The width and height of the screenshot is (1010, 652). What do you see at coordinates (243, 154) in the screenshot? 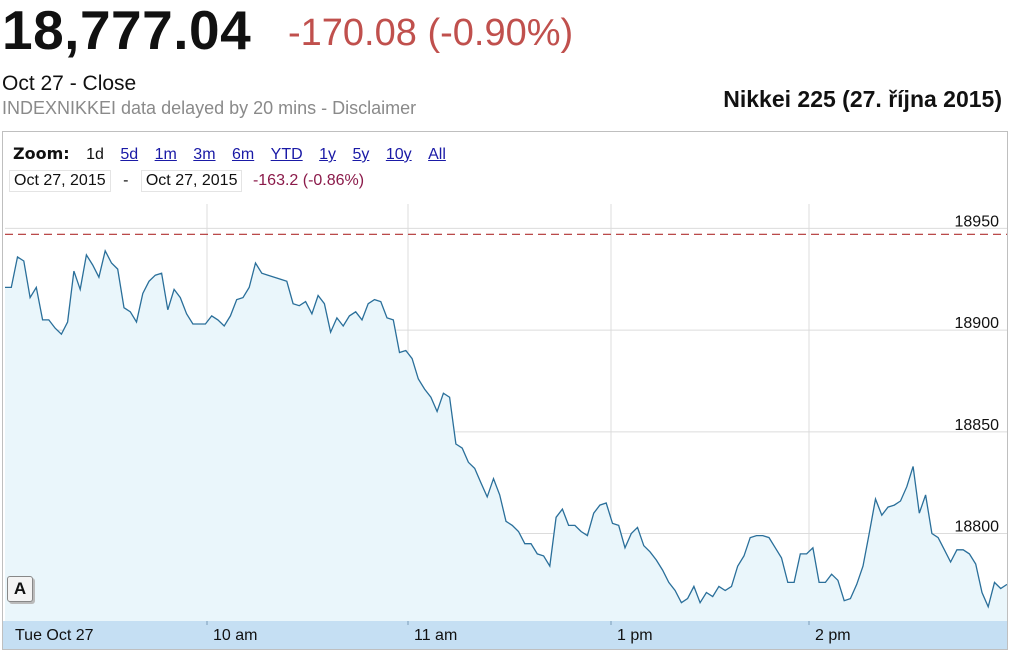
I see `zoom-6m: 6m` at bounding box center [243, 154].